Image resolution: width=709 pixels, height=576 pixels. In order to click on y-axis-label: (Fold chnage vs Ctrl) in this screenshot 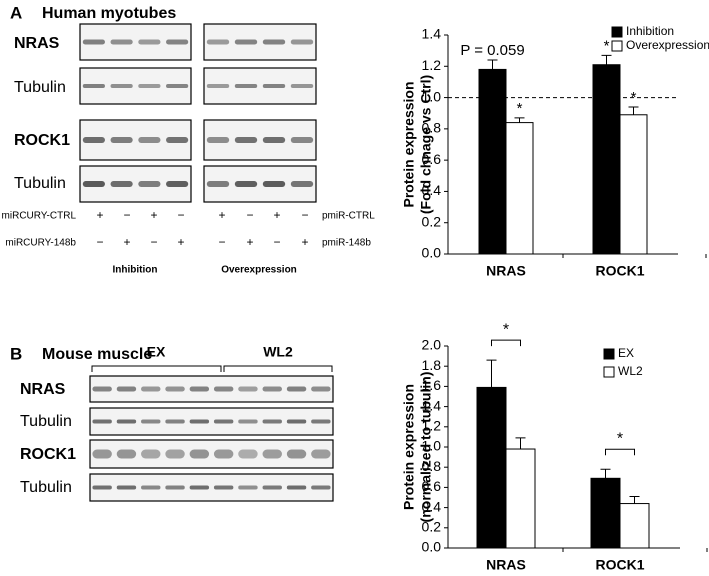, I will do `click(426, 144)`.